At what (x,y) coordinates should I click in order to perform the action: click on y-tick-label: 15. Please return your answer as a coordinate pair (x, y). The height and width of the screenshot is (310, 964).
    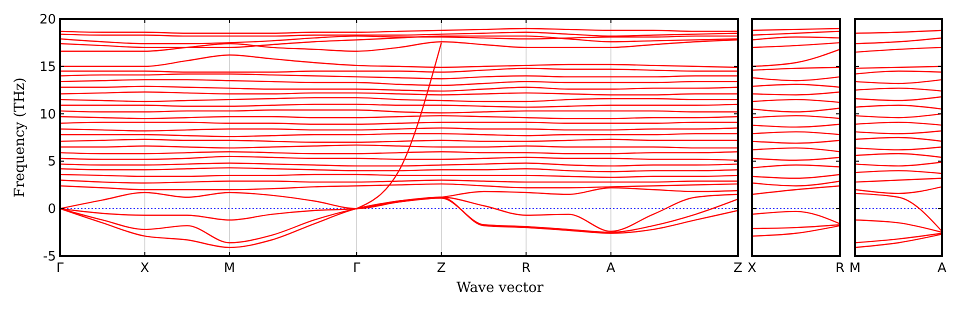
    Looking at the image, I should click on (47, 67).